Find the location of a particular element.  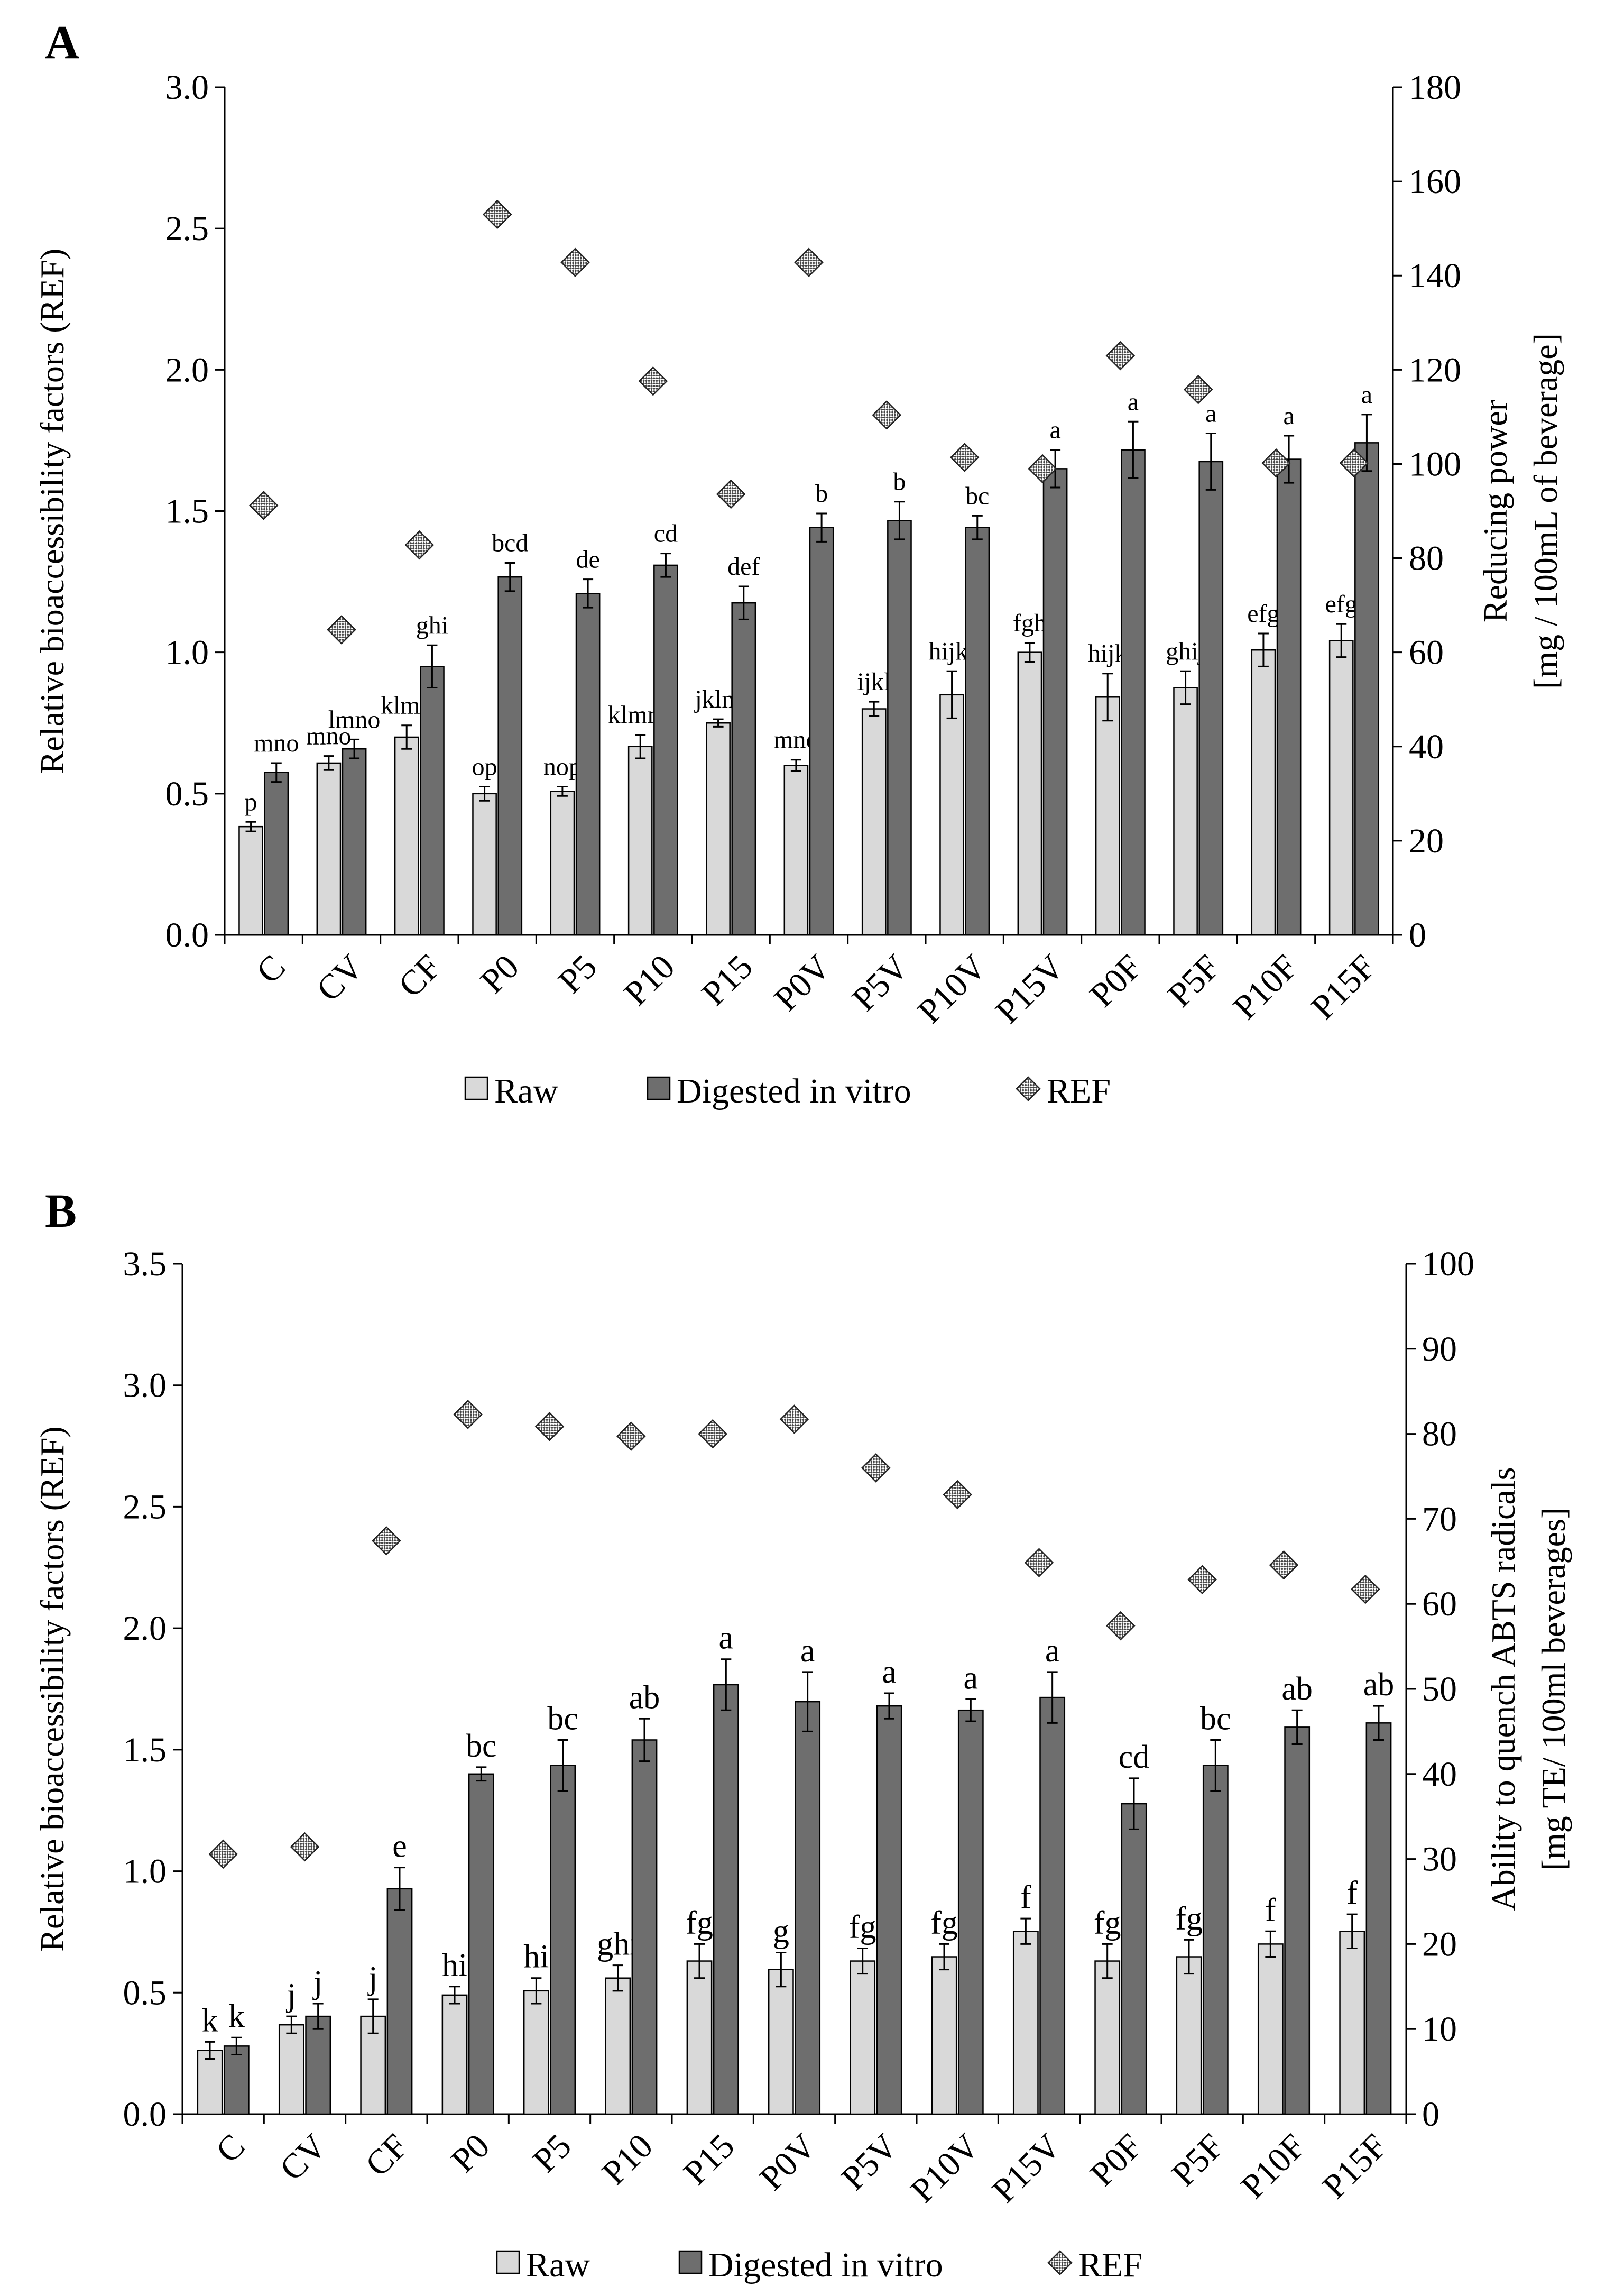

x-tick-label: P0V is located at coordinates (788, 2162).